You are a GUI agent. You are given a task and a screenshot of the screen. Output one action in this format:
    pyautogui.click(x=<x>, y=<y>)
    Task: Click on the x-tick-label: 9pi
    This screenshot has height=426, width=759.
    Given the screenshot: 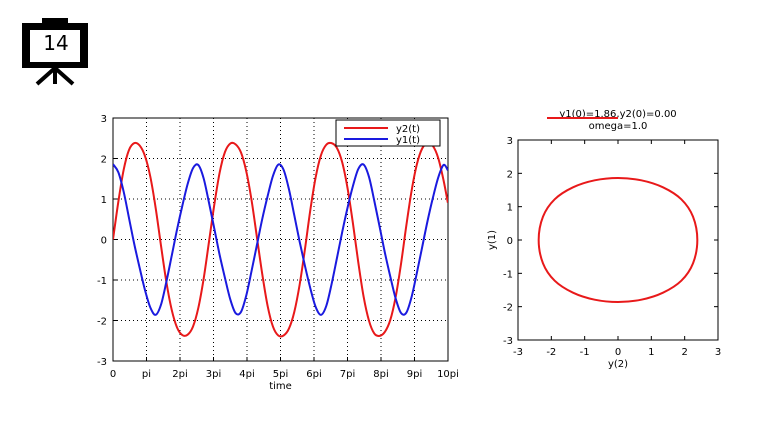 What is the action you would take?
    pyautogui.click(x=415, y=374)
    